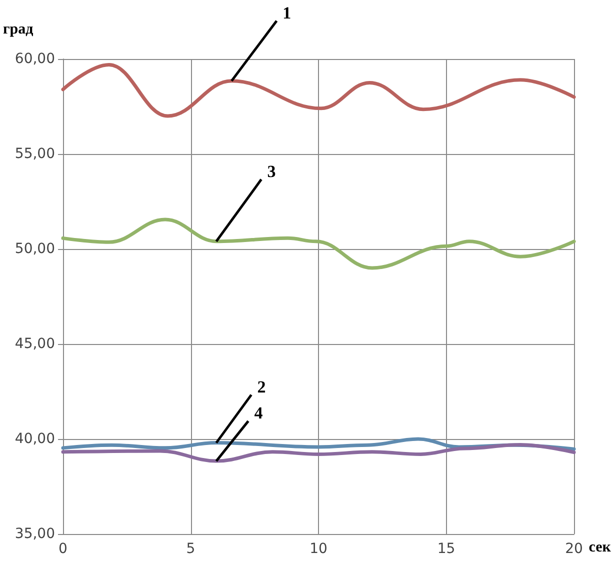 The image size is (616, 564). What do you see at coordinates (271, 171) in the screenshot?
I see `text: 3` at bounding box center [271, 171].